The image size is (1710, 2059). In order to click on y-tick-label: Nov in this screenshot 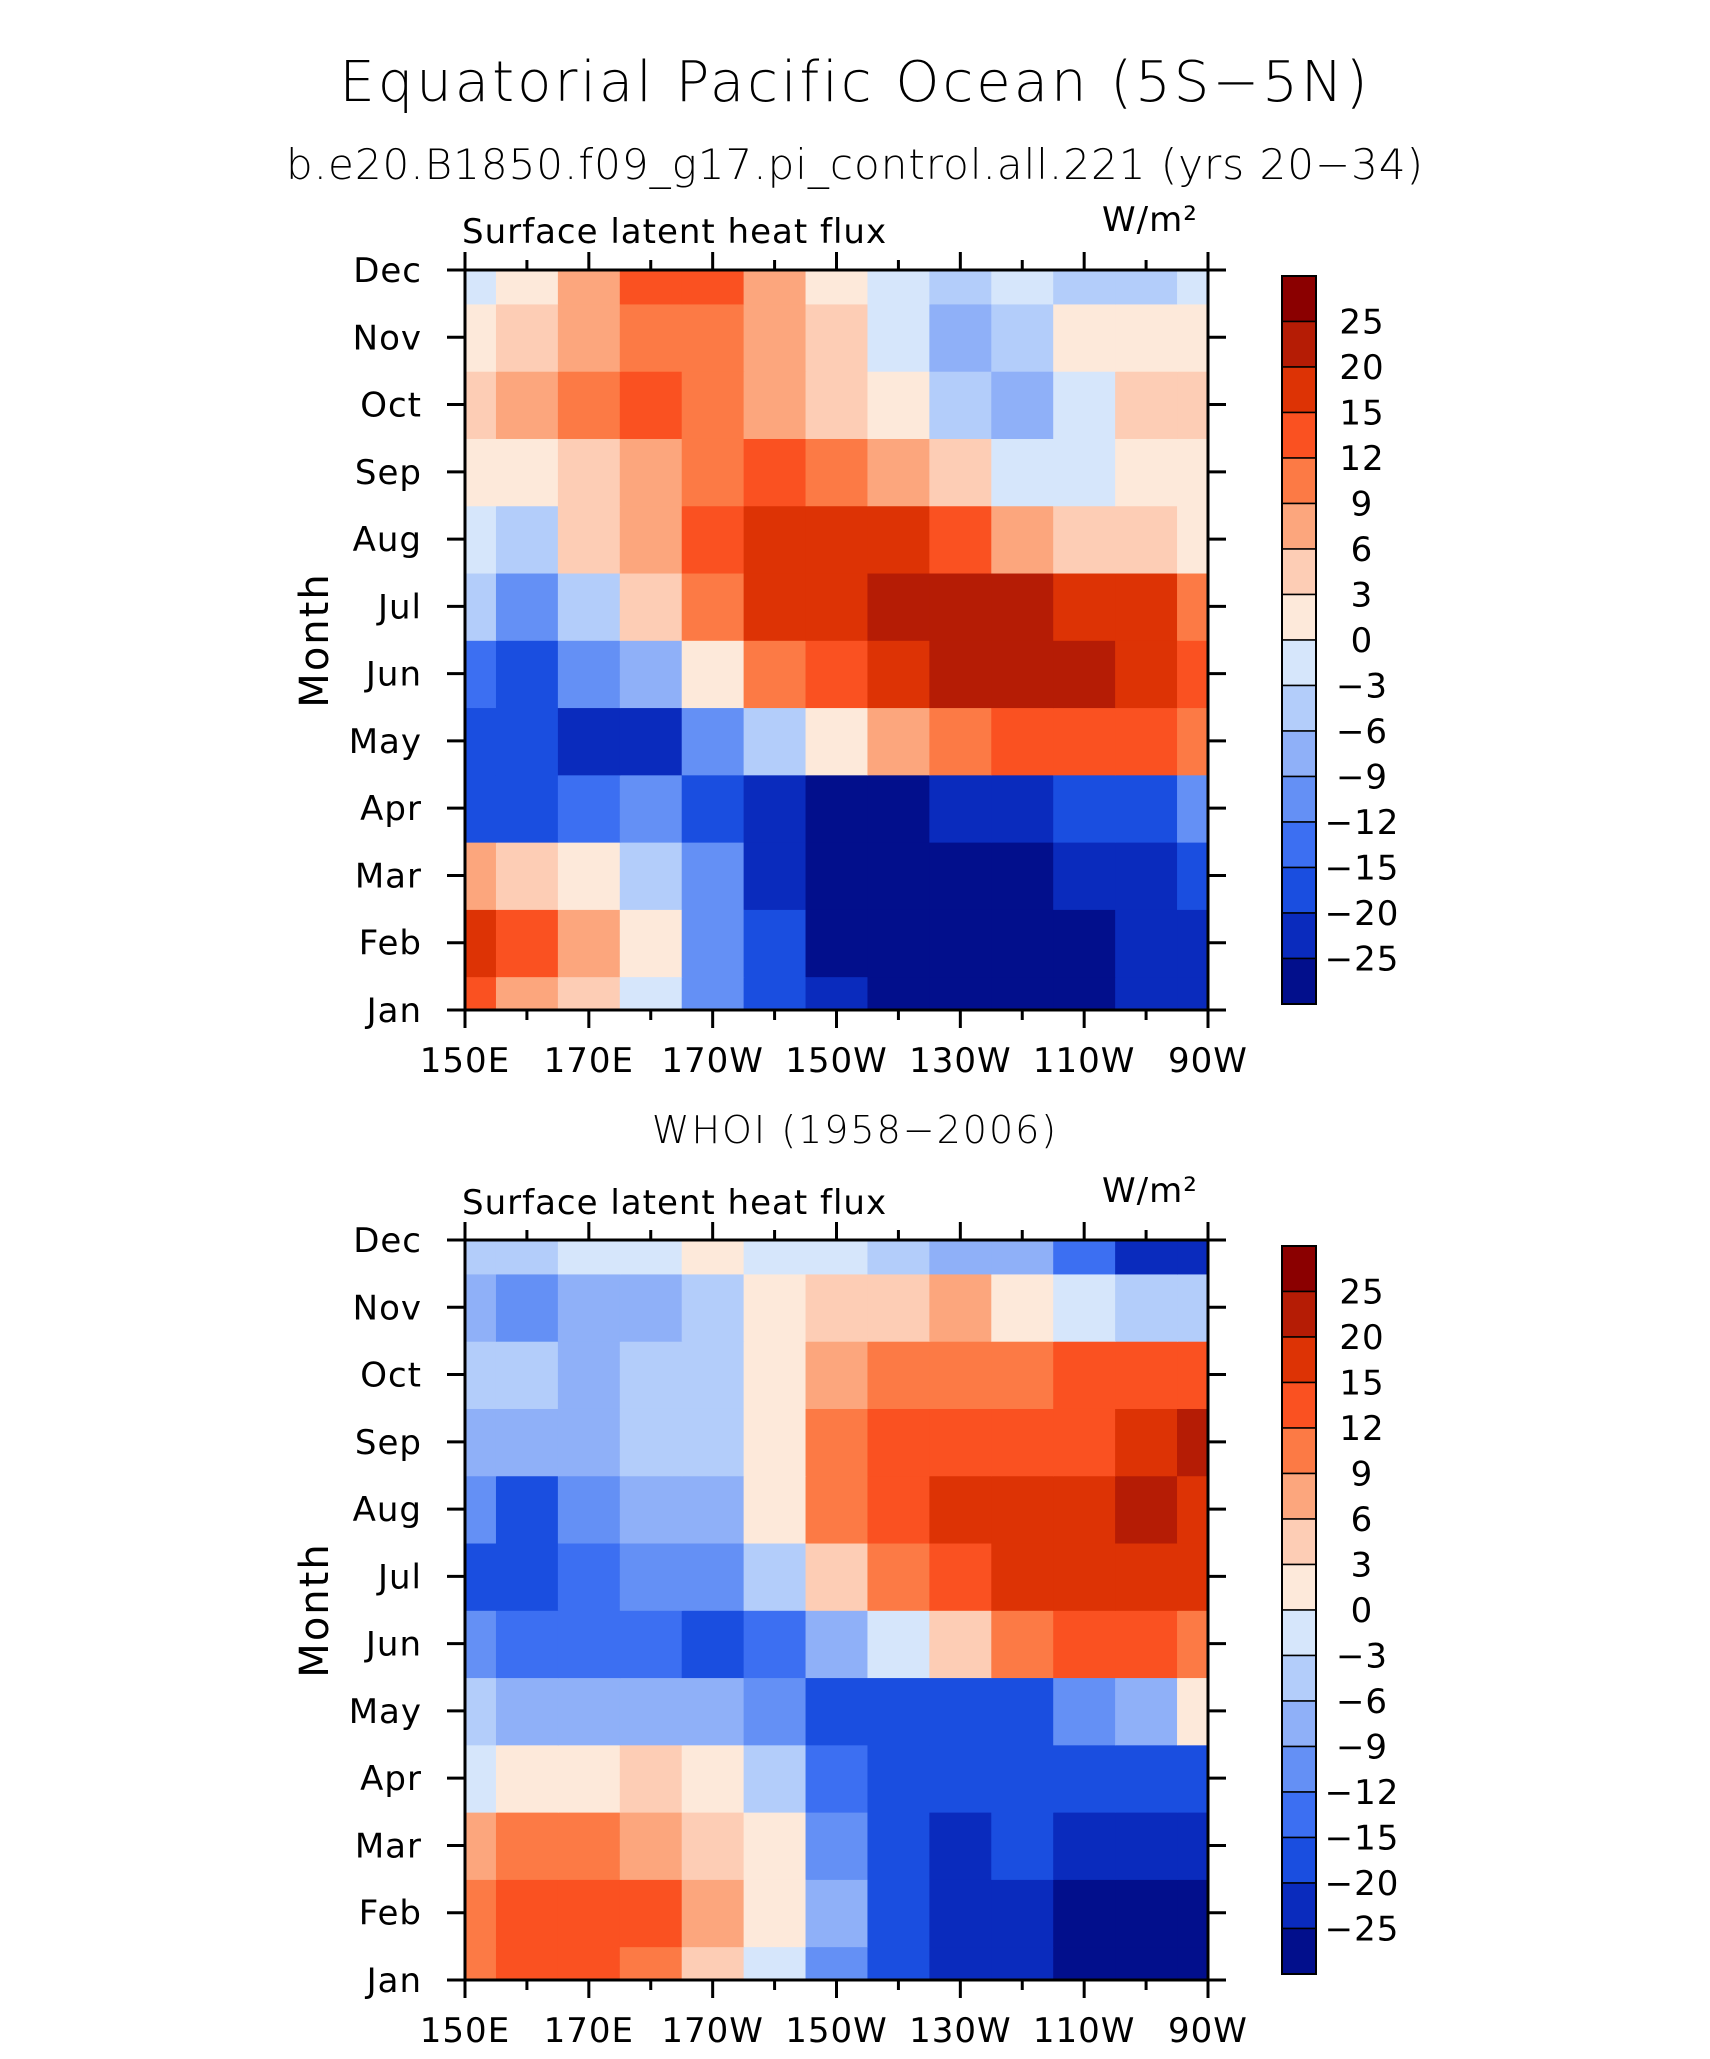, I will do `click(387, 338)`.